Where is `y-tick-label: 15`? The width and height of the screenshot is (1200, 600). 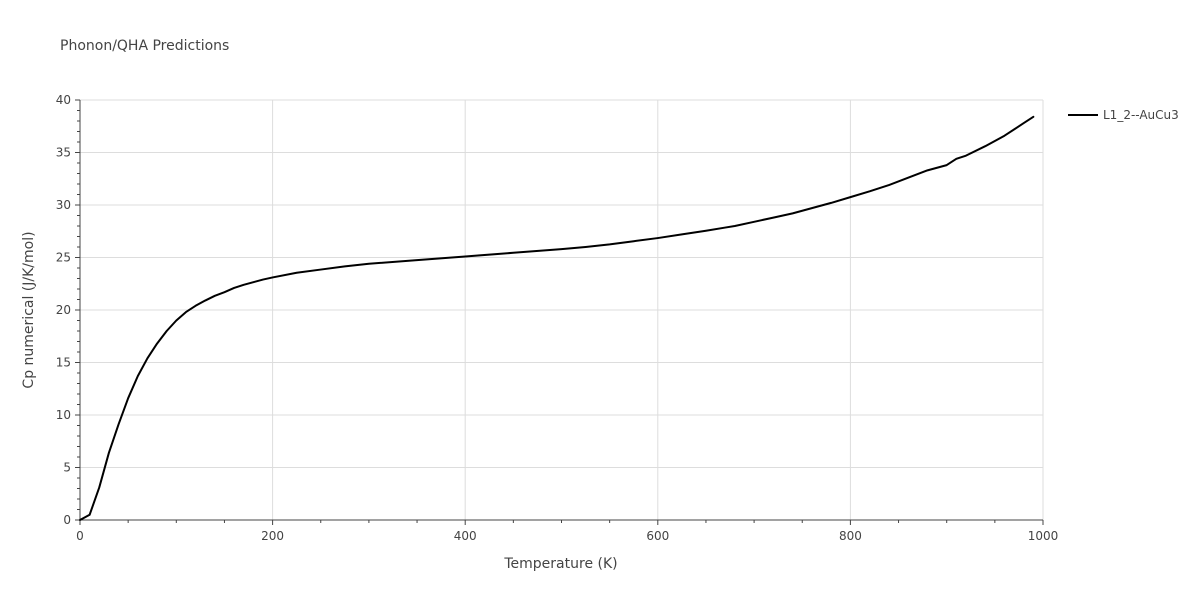 y-tick-label: 15 is located at coordinates (63, 363).